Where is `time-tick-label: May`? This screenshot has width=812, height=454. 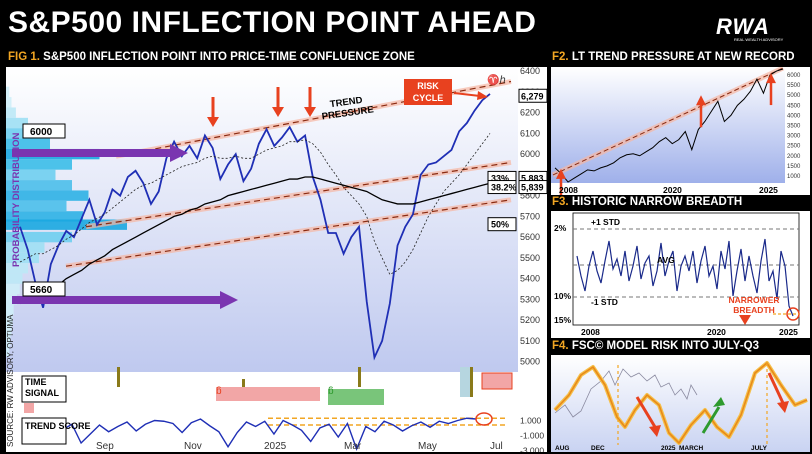 time-tick-label: May is located at coordinates (427, 446).